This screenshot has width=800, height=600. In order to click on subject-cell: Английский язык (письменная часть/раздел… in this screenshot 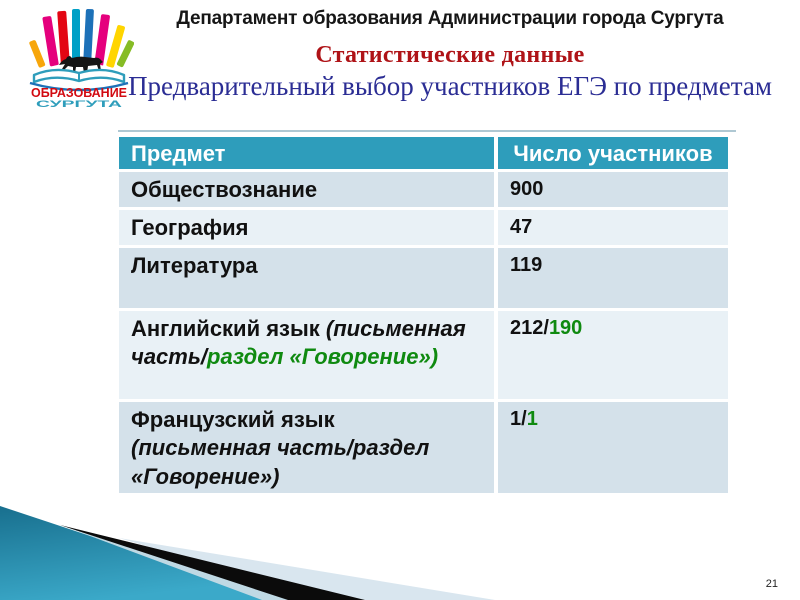, I will do `click(306, 354)`.